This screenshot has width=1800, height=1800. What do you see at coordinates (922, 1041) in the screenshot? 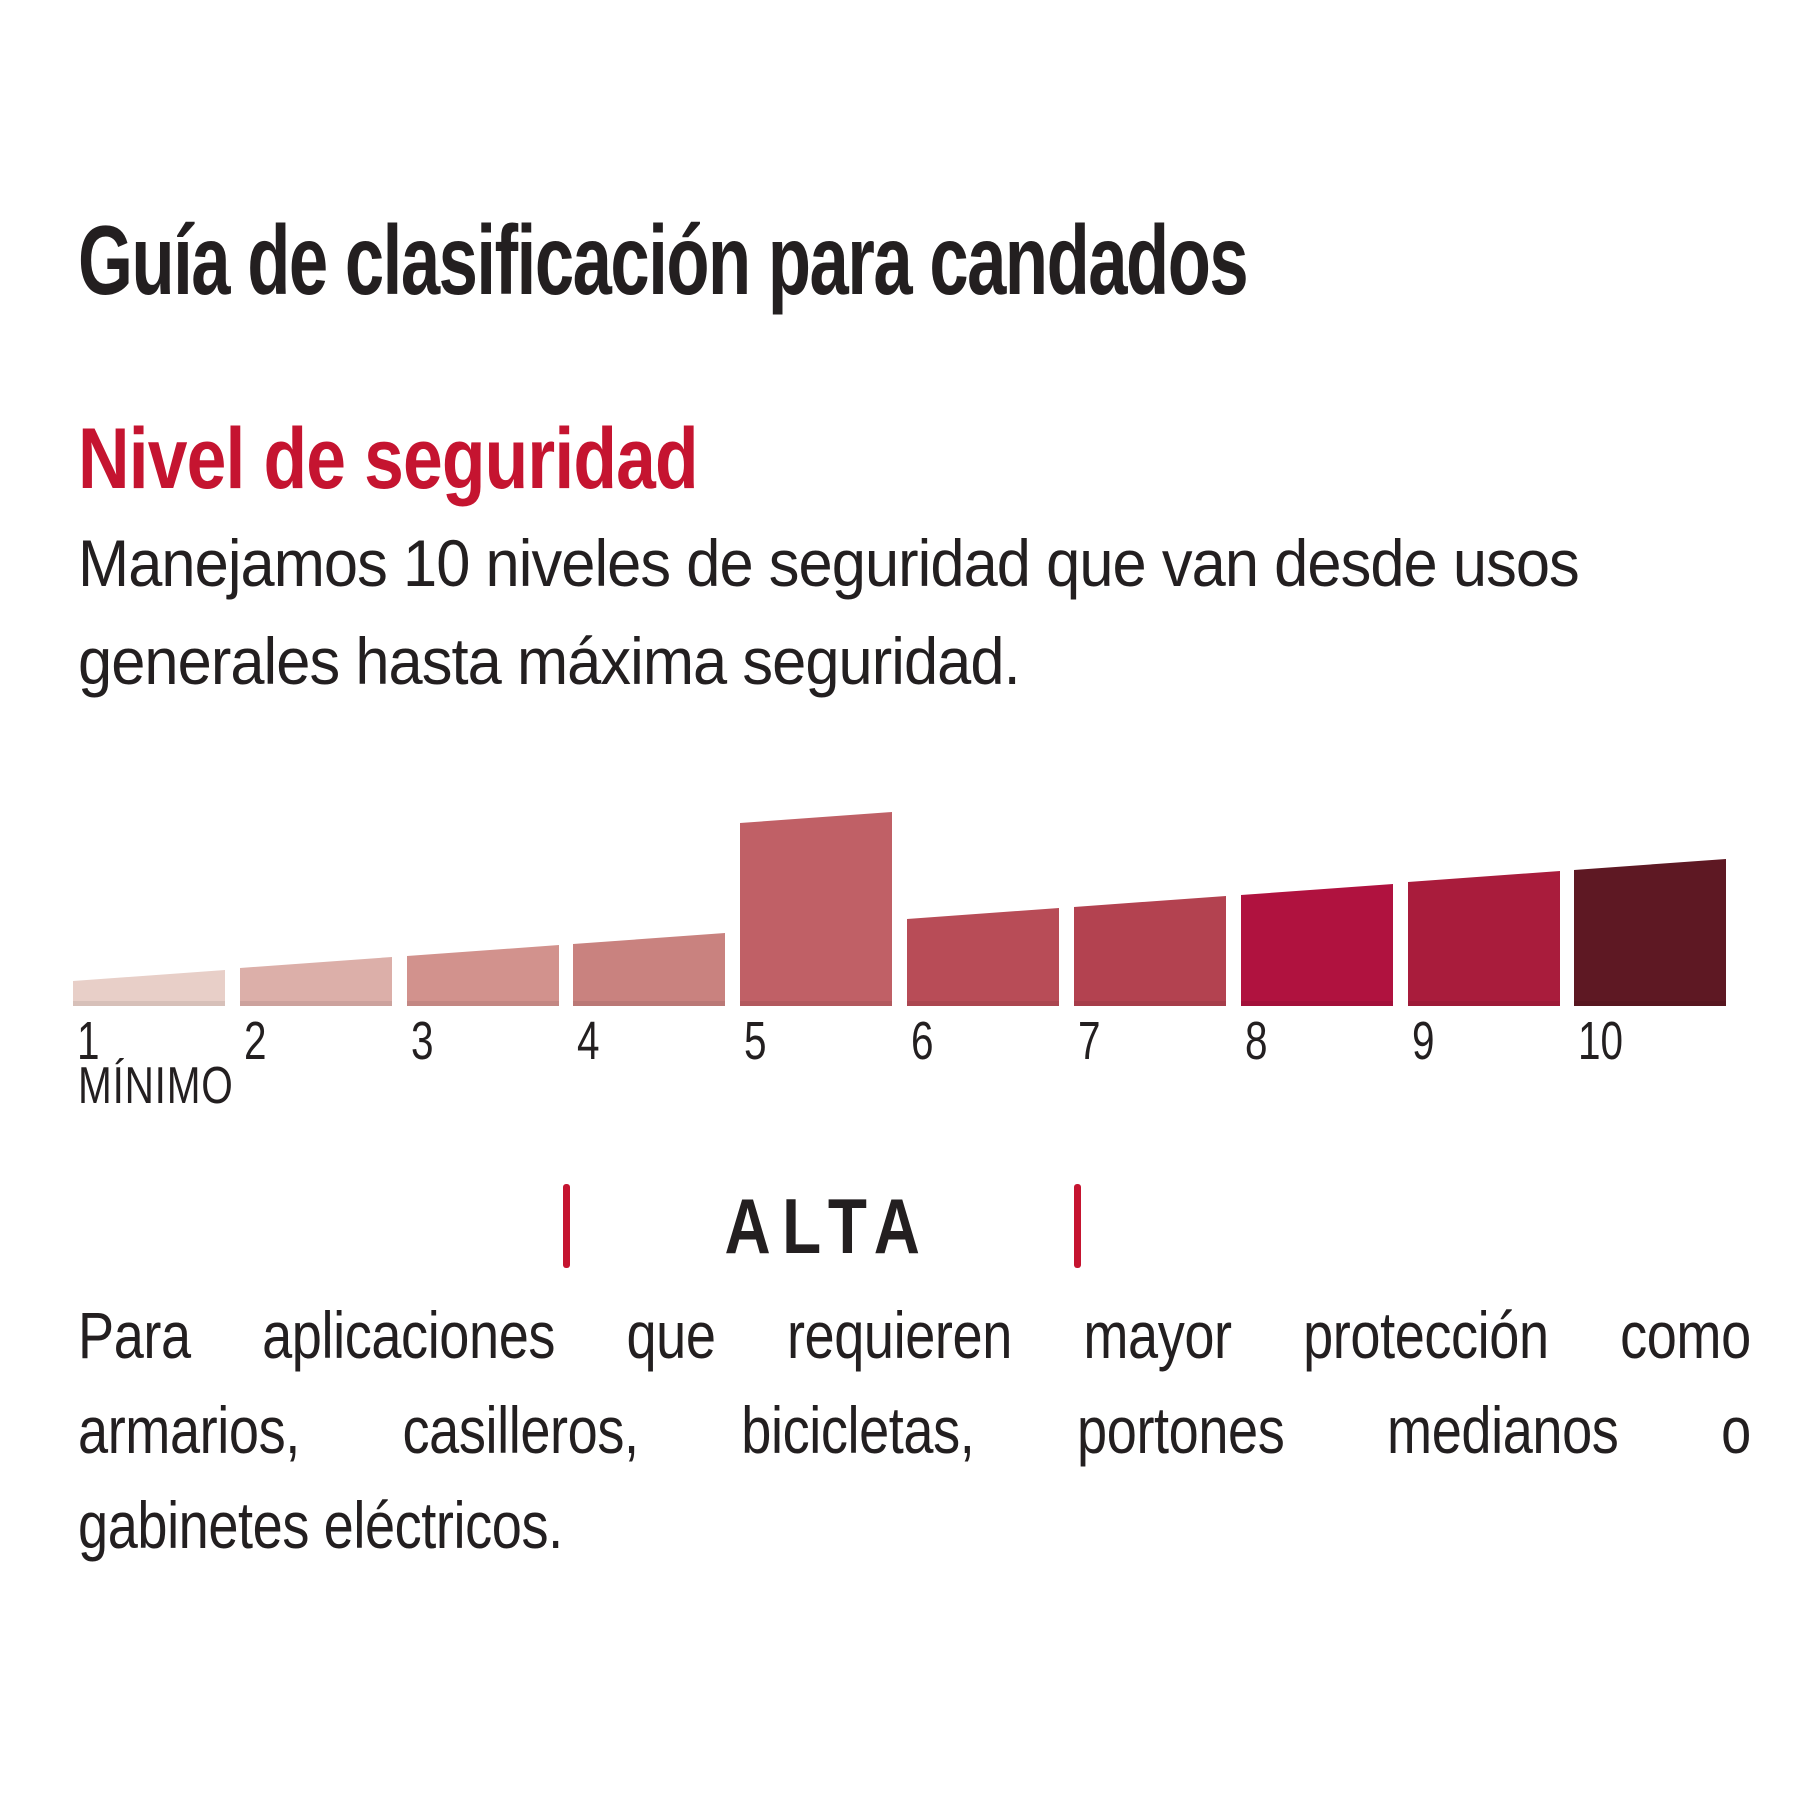
I see `bar-level-label-6: 6` at bounding box center [922, 1041].